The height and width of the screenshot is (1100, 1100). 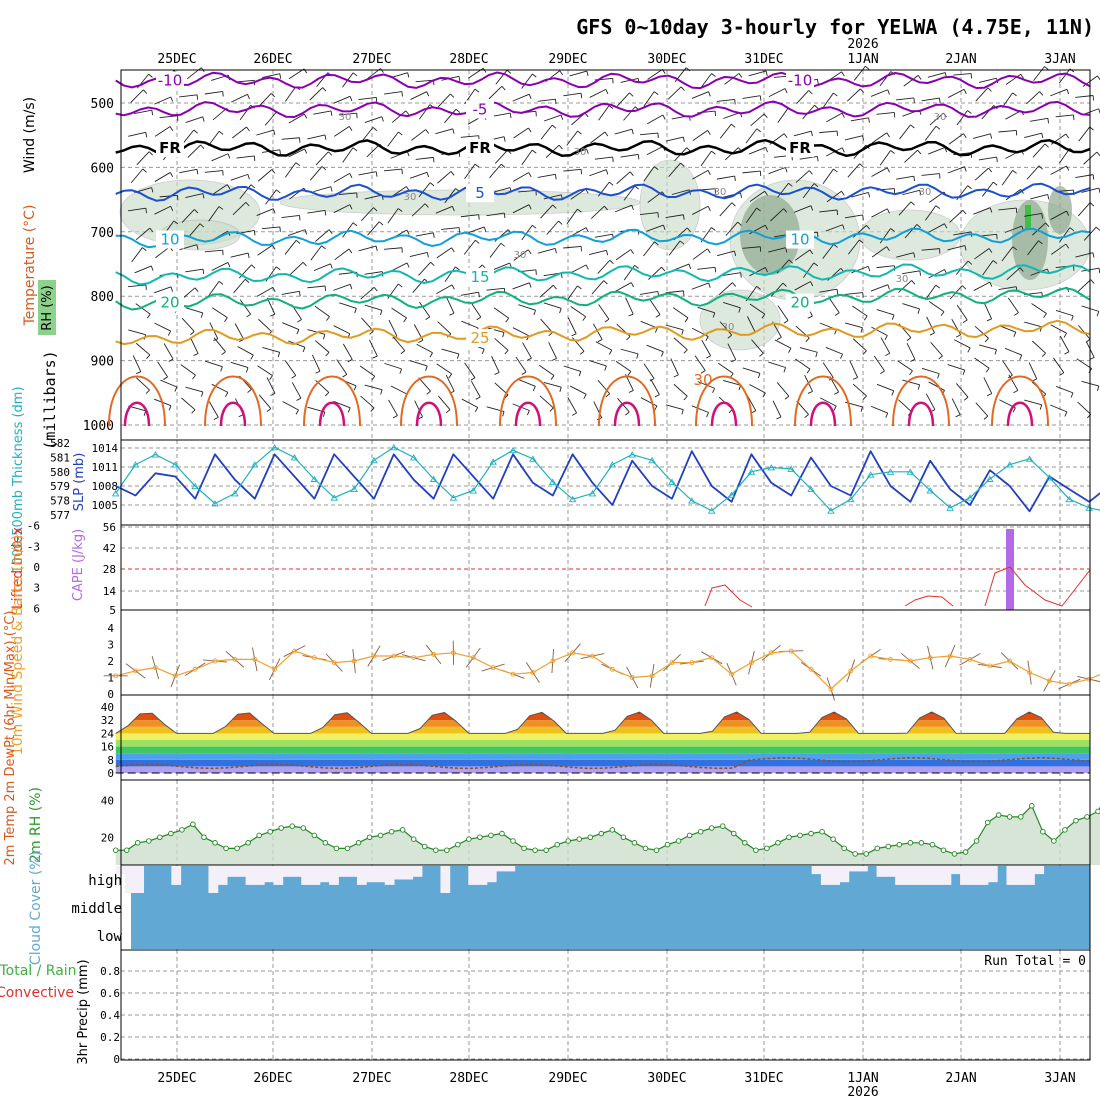 What do you see at coordinates (110, 661) in the screenshot?
I see `tick-label-wind: 2` at bounding box center [110, 661].